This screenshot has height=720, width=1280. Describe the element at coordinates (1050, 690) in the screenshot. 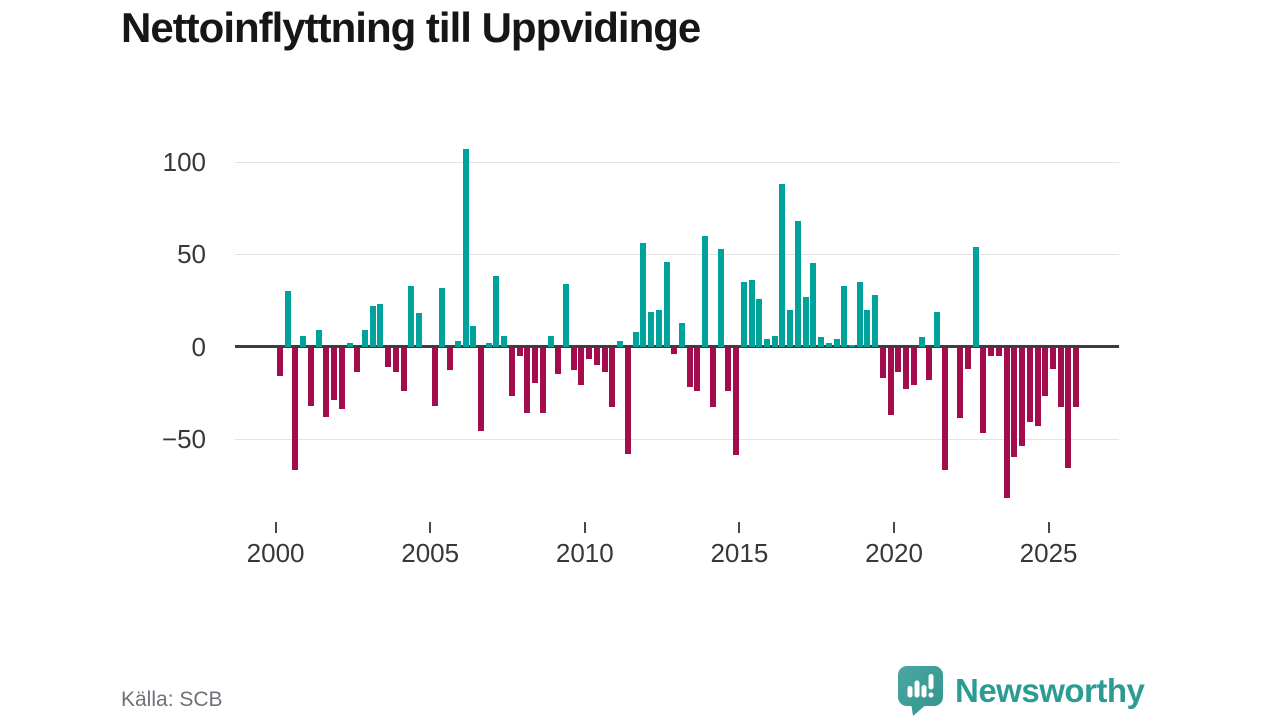

I see `newsworthy-logo-text: Newsworthy` at that location.